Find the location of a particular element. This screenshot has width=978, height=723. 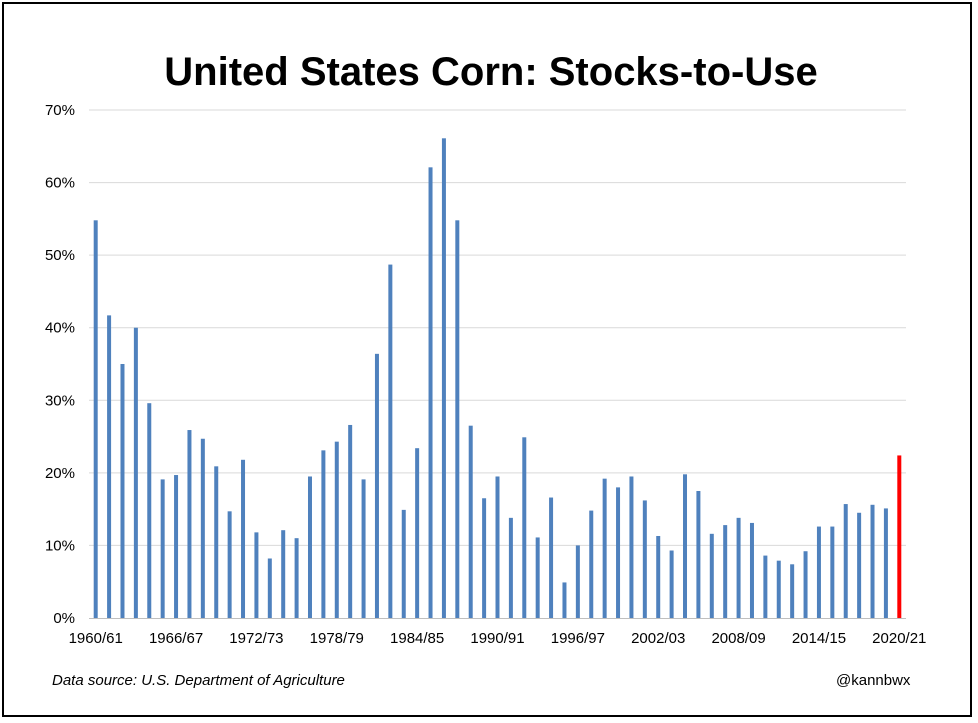

y-tick-label: 50% is located at coordinates (60, 255).